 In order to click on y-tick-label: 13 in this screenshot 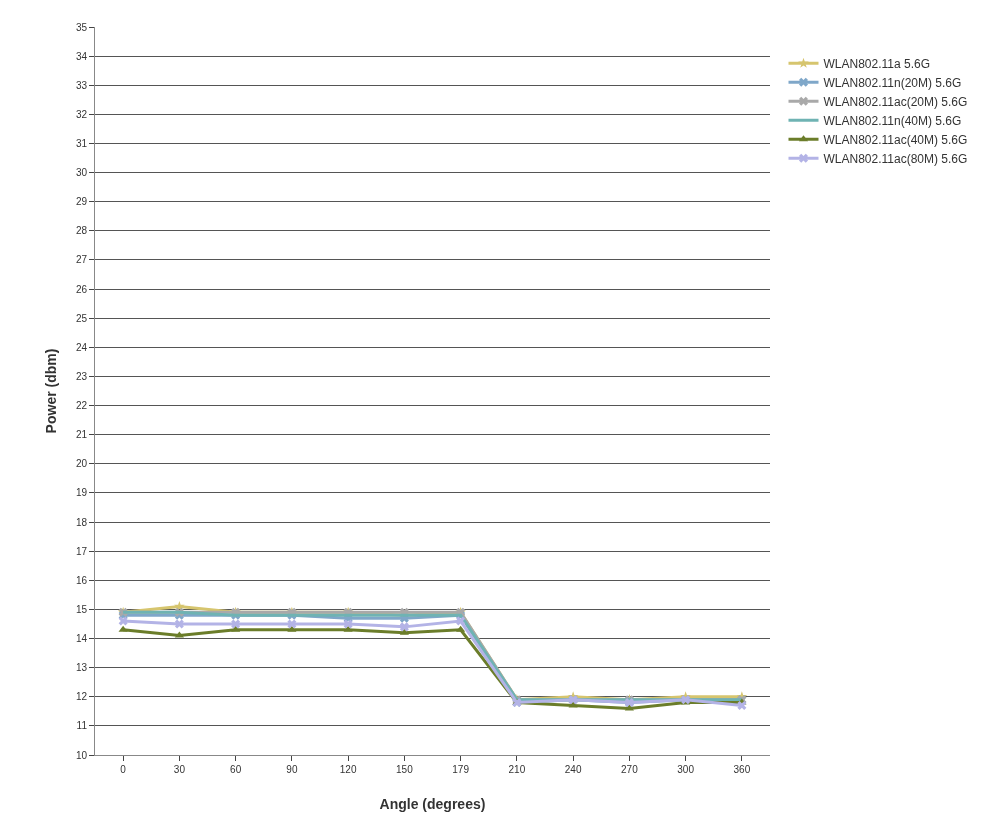, I will do `click(81, 668)`.